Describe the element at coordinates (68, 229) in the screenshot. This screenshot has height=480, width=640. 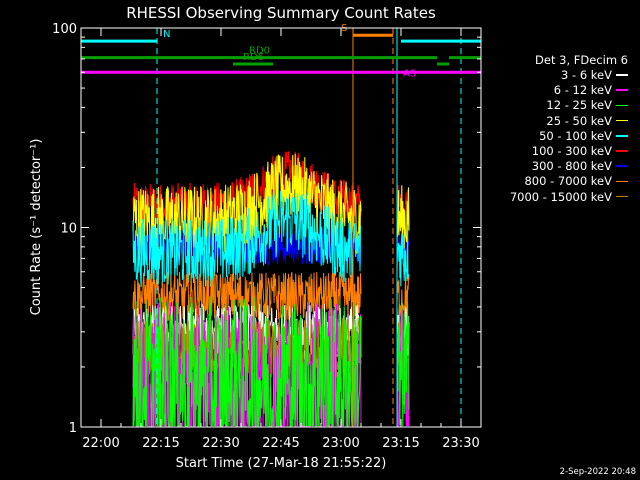
I see `y-tick-label: 10` at that location.